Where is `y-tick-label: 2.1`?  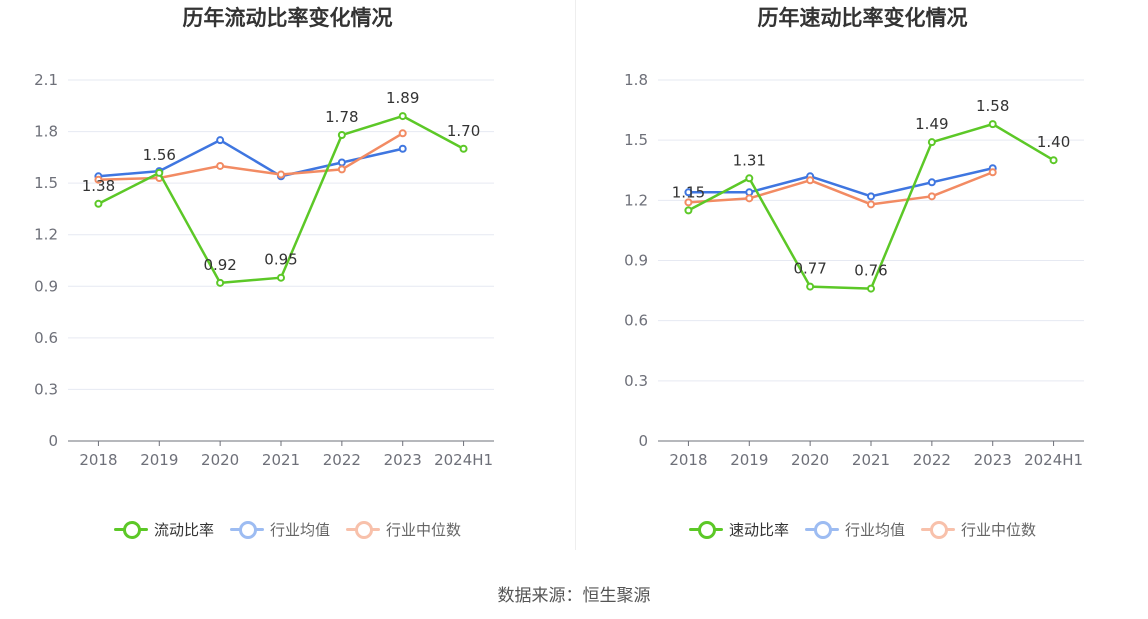
y-tick-label: 2.1 is located at coordinates (46, 80).